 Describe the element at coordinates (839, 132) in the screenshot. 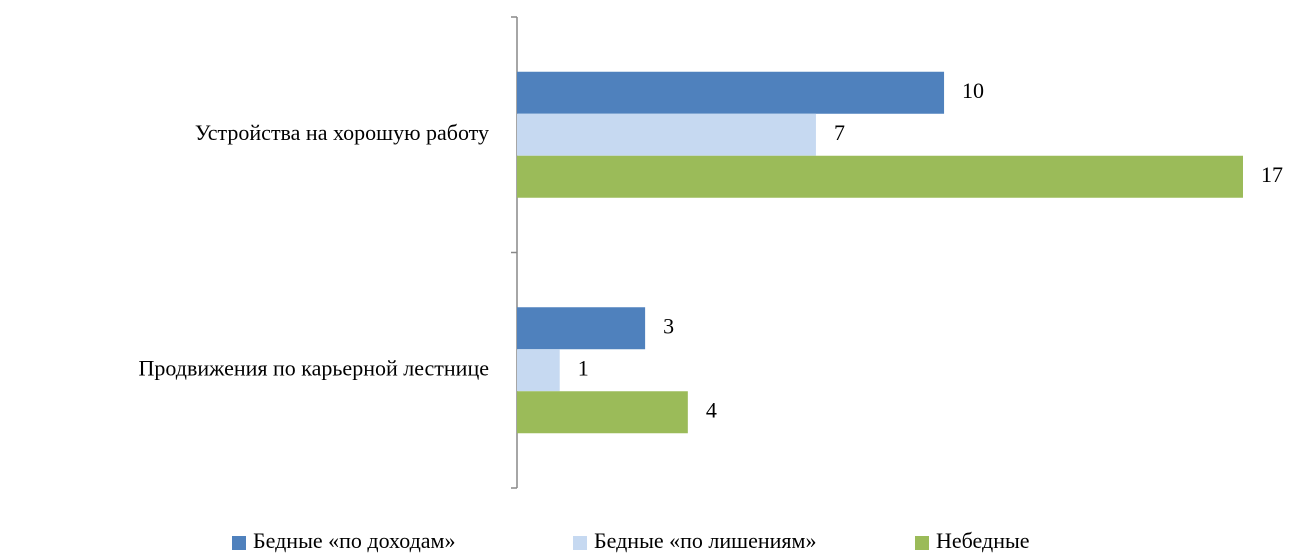

I see `data-label: 7` at that location.